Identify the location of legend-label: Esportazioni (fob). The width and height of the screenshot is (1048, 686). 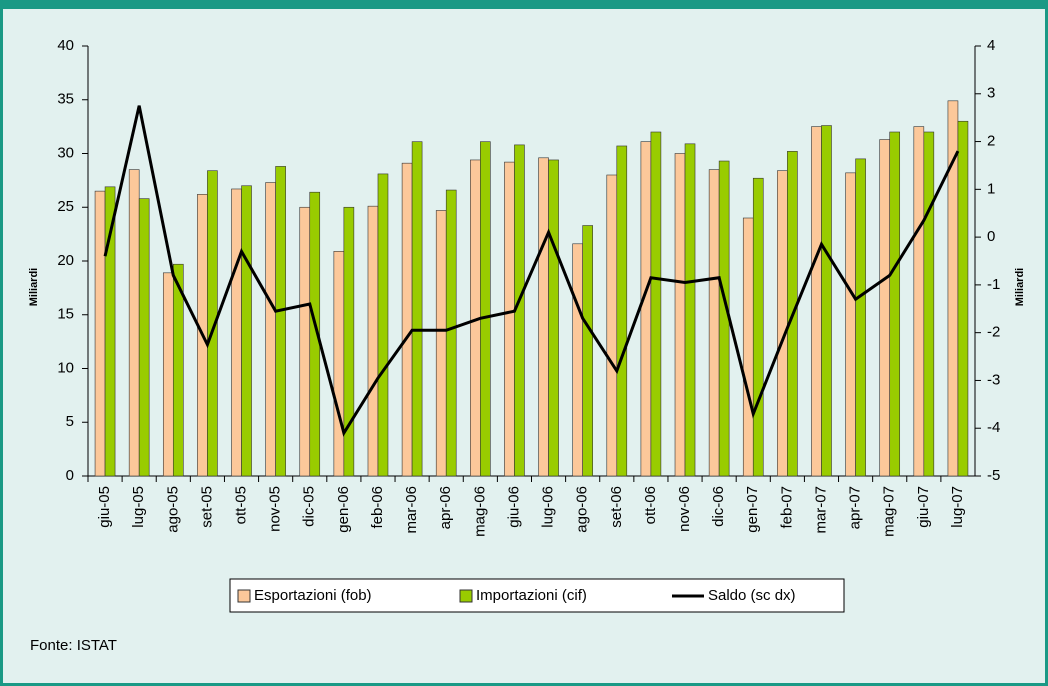
(313, 595).